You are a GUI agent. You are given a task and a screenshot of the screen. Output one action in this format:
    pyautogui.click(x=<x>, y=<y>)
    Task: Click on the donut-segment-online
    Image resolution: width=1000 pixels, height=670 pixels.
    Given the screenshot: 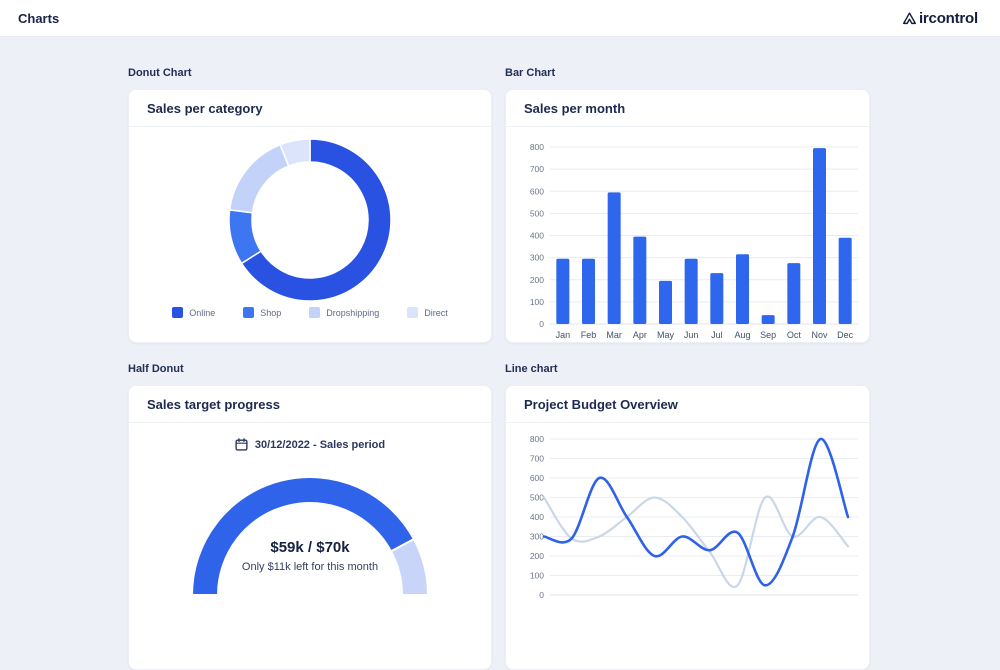 What is the action you would take?
    pyautogui.click(x=316, y=220)
    